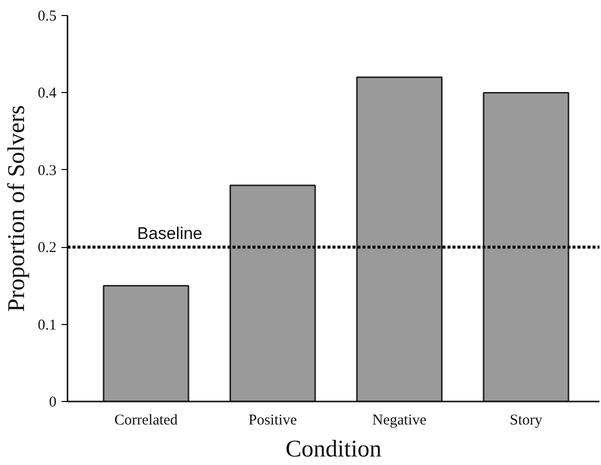  Describe the element at coordinates (52, 402) in the screenshot. I see `y-tick-label: 0` at that location.